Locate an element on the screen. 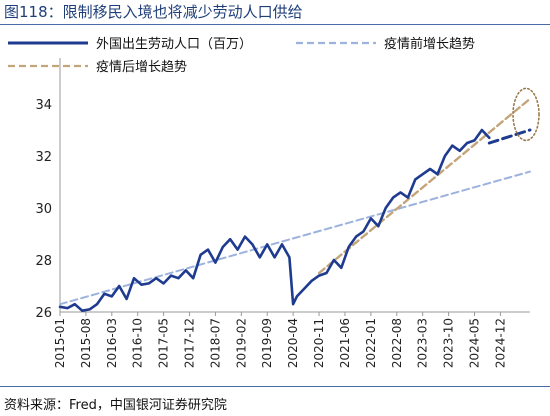 Image resolution: width=550 pixels, height=416 pixels. top-divider is located at coordinates (275, 24).